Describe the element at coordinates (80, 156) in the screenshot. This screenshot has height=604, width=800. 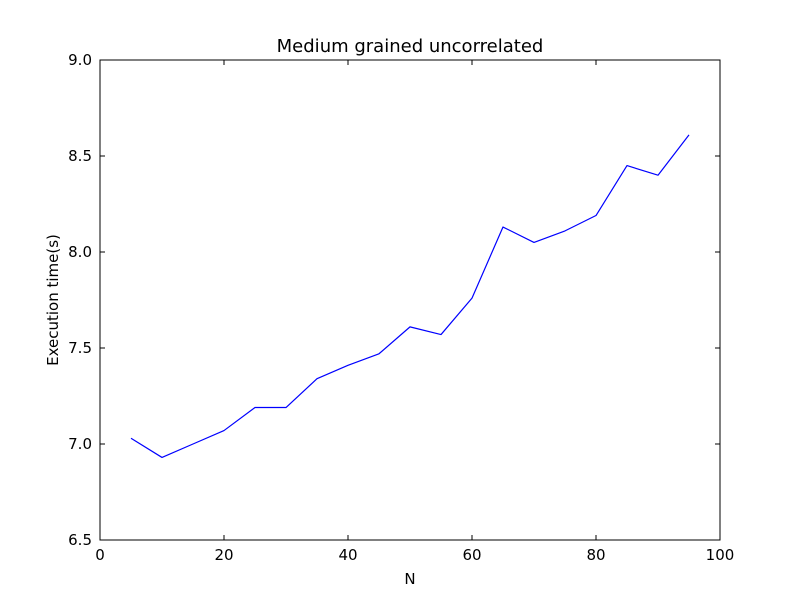
I see `y-tick-label: 8.5` at that location.